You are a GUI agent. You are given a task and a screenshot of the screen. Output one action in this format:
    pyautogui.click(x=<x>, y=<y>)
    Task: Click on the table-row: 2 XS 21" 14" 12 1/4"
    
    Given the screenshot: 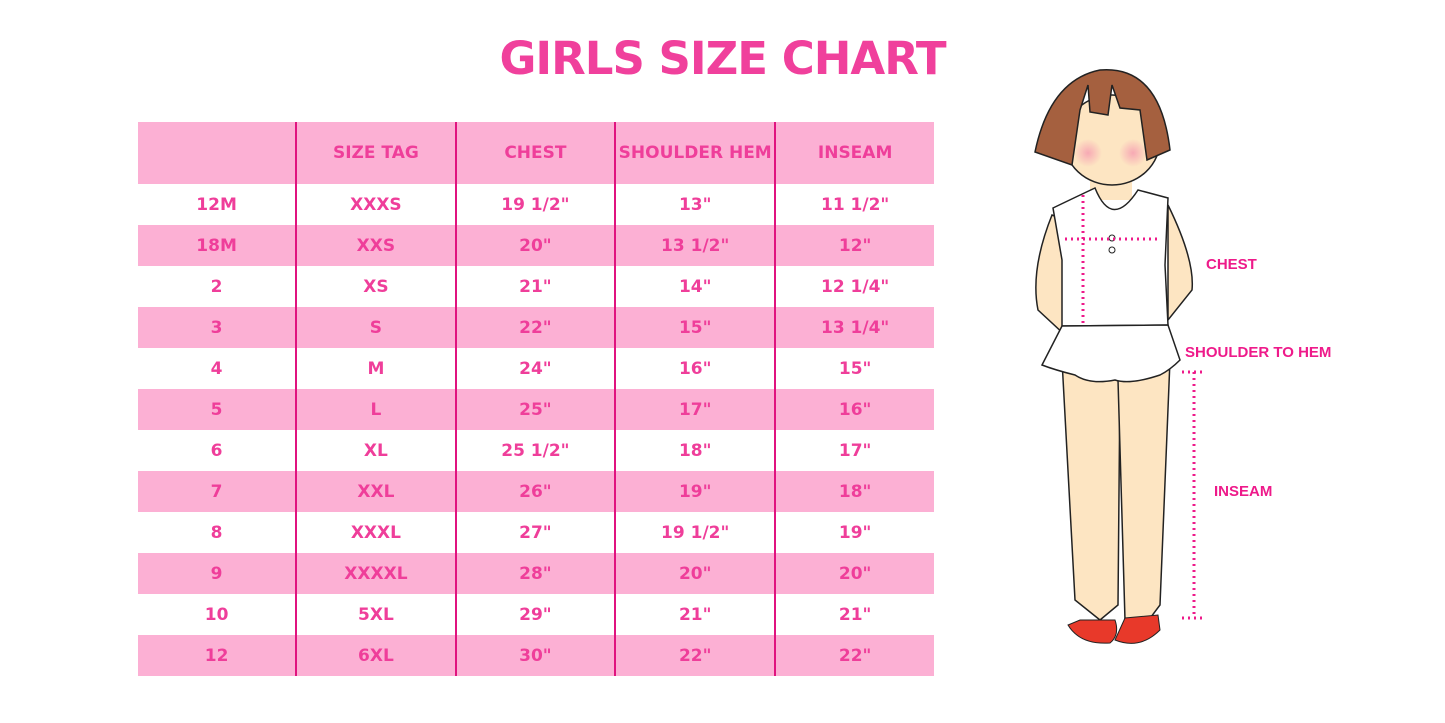 What is the action you would take?
    pyautogui.click(x=536, y=286)
    